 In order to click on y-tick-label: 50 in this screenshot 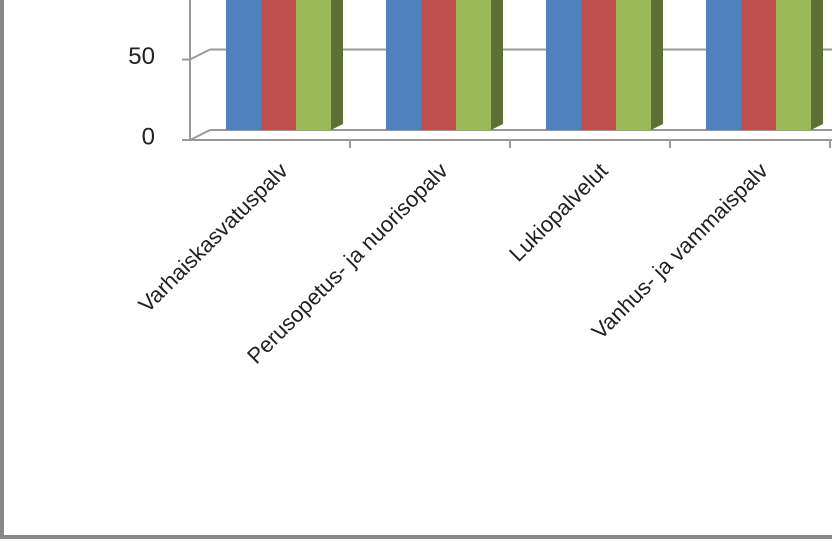, I will do `click(141, 56)`.